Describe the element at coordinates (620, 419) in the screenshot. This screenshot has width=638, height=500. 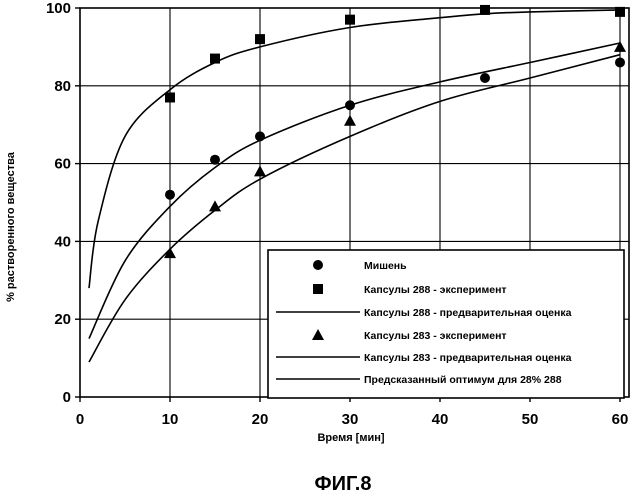
I see `x-tick-label: 60` at that location.